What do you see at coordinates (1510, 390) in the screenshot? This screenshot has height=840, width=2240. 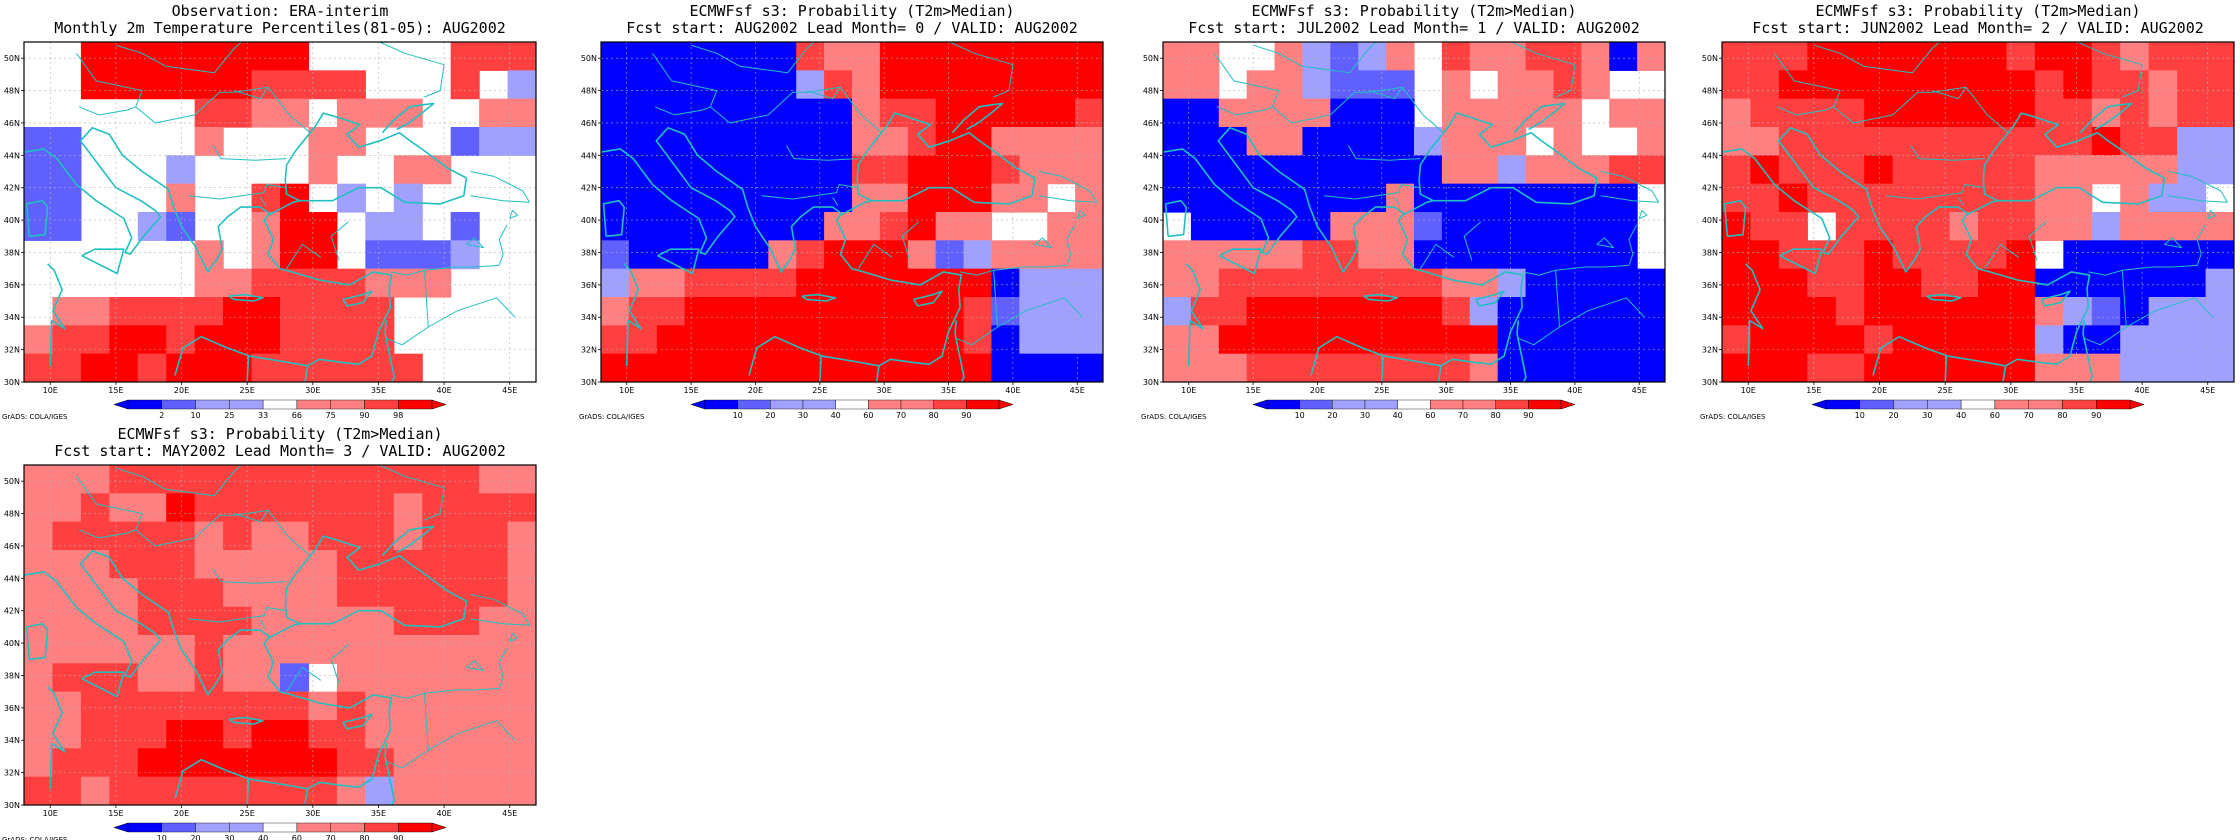 I see `lon-tick-label: 35E` at bounding box center [1510, 390].